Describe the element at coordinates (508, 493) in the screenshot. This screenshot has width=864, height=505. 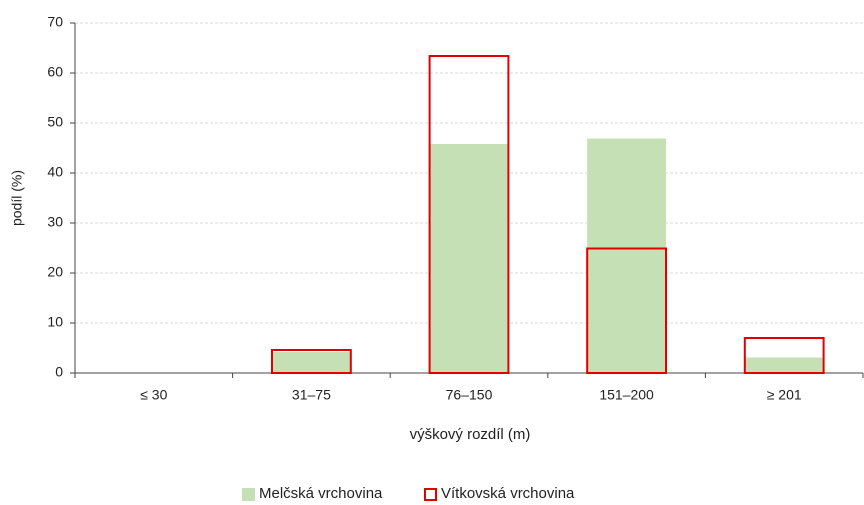
I see `legend-label: Vítkovská vrchovina` at that location.